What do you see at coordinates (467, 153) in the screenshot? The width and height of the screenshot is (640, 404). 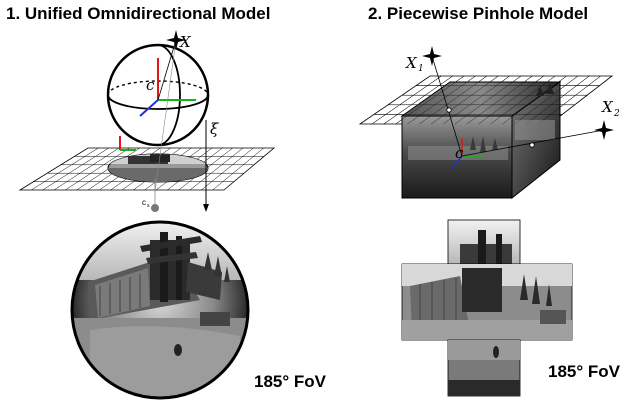 I see `cube-center-axes` at bounding box center [467, 153].